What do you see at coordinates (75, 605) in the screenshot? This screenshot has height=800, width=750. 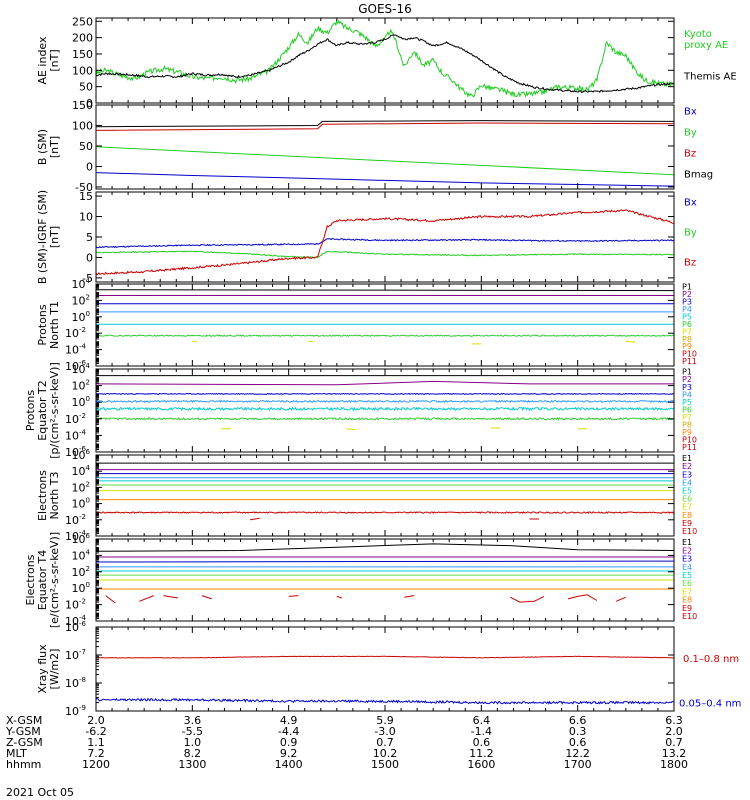 I see `y-tick-label: 10-2` at bounding box center [75, 605].